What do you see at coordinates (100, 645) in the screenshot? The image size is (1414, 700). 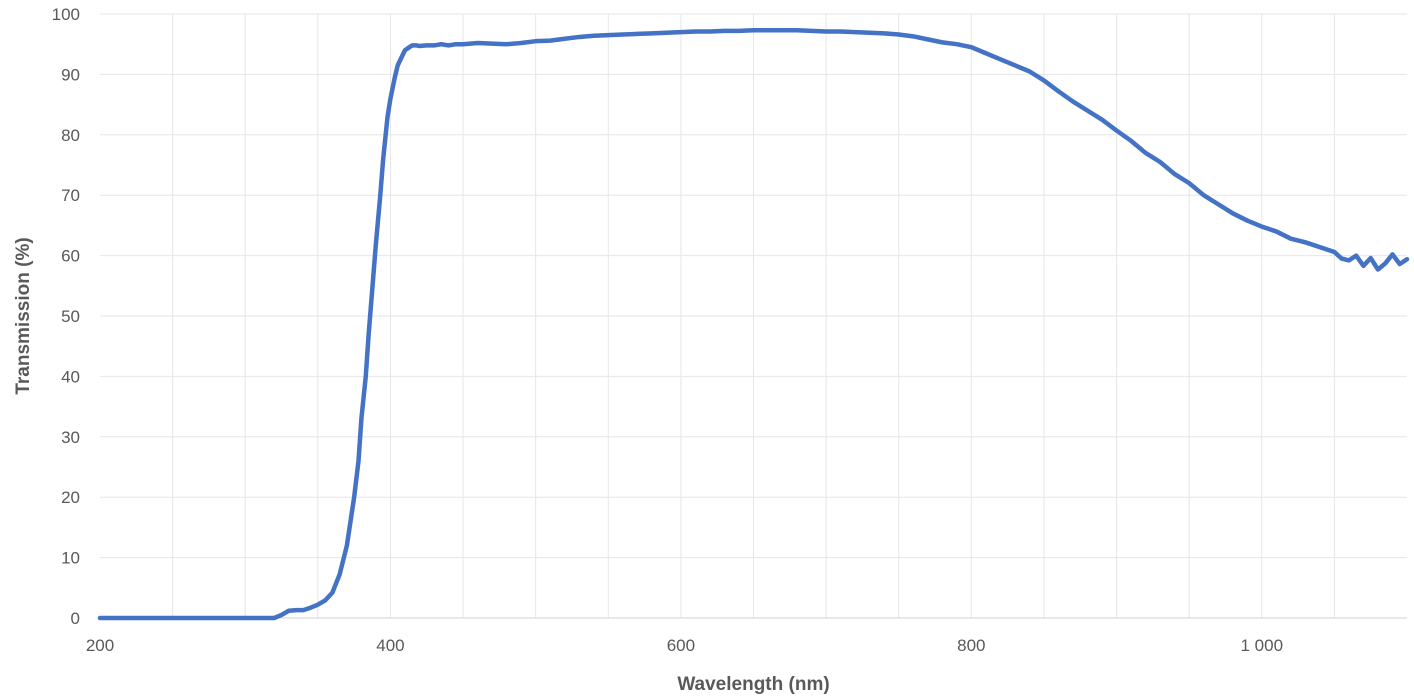 I see `x-tick-label: 200` at bounding box center [100, 645].